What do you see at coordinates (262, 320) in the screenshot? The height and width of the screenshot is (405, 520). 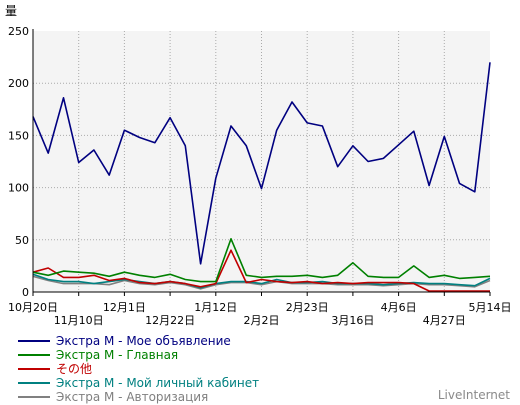 I see `x-tick-label: 2月2日` at bounding box center [262, 320].